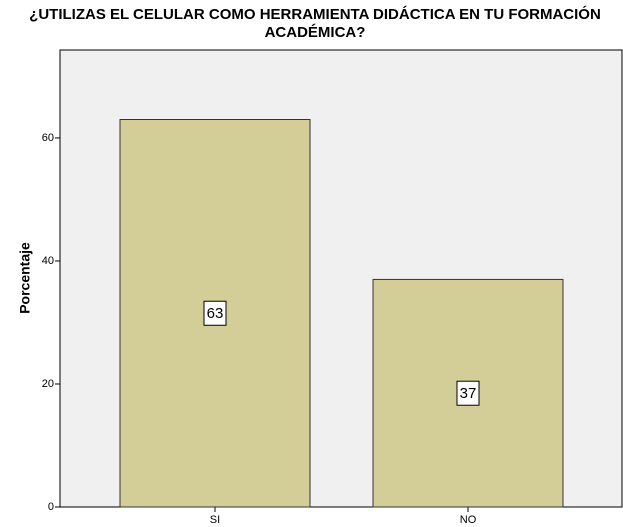  Describe the element at coordinates (315, 32) in the screenshot. I see `chart-title: ACADÉMICA?` at that location.